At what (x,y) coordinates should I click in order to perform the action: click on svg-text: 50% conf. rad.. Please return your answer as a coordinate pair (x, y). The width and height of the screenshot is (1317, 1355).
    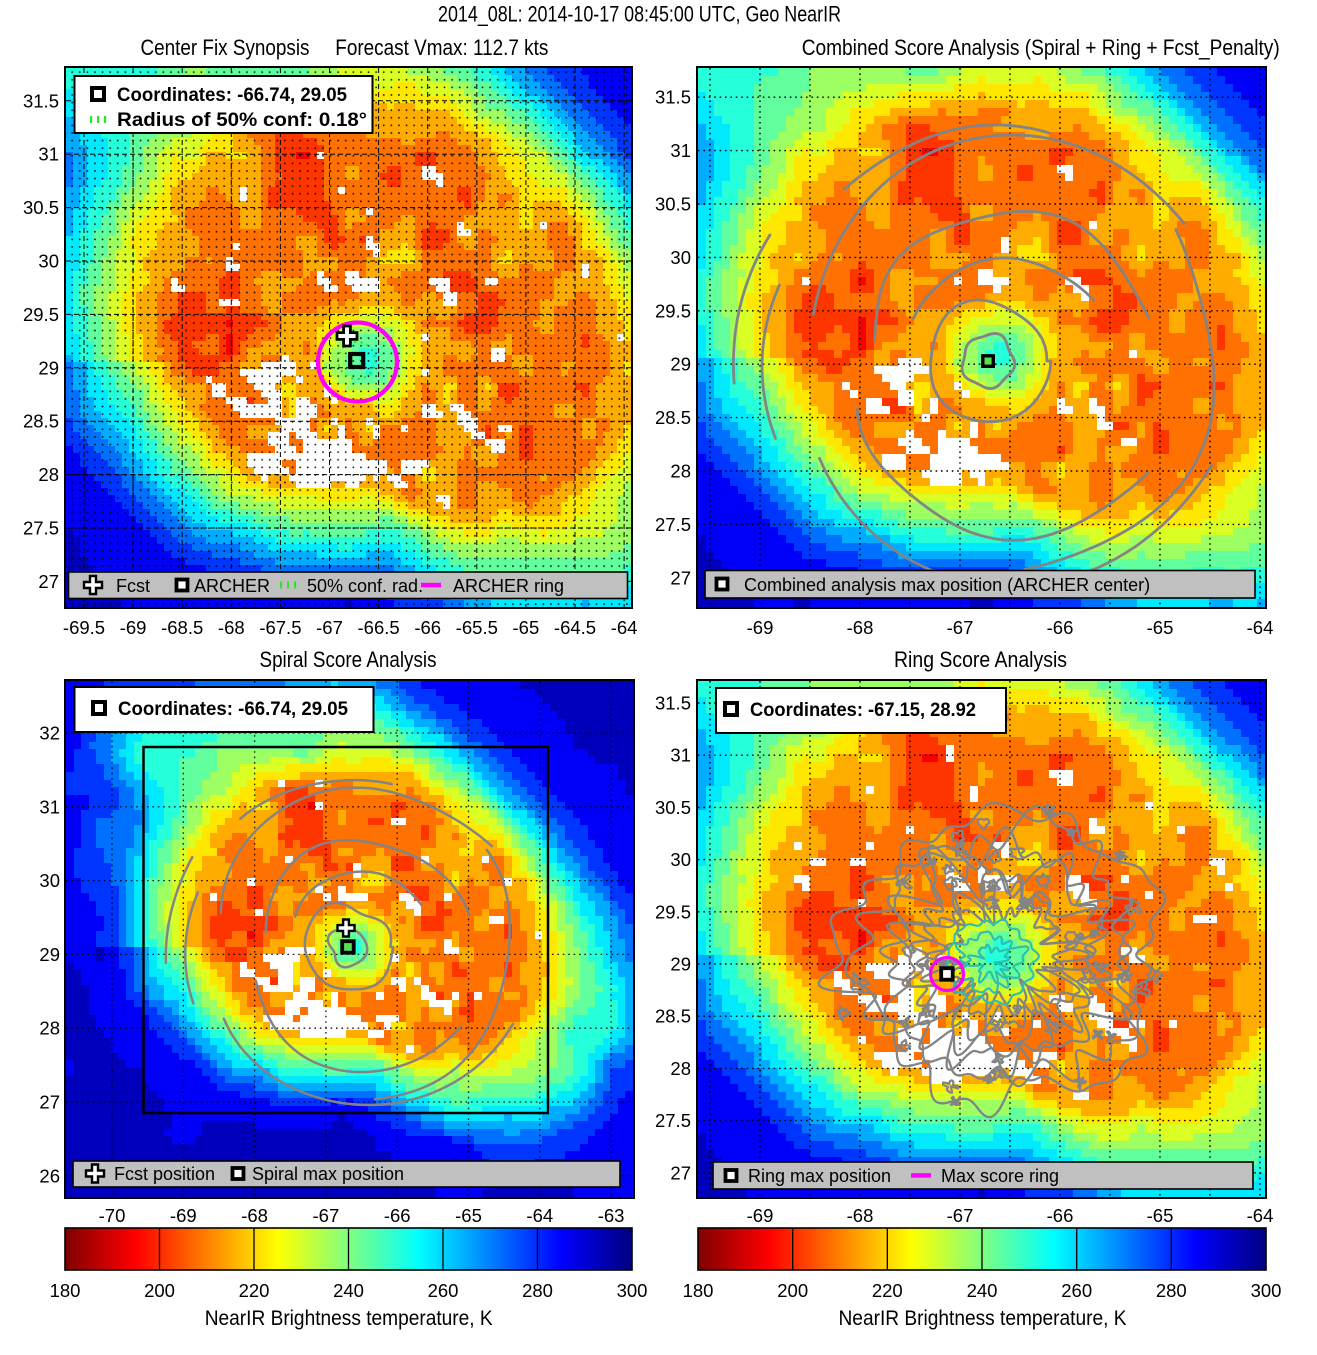
    Looking at the image, I should click on (365, 586).